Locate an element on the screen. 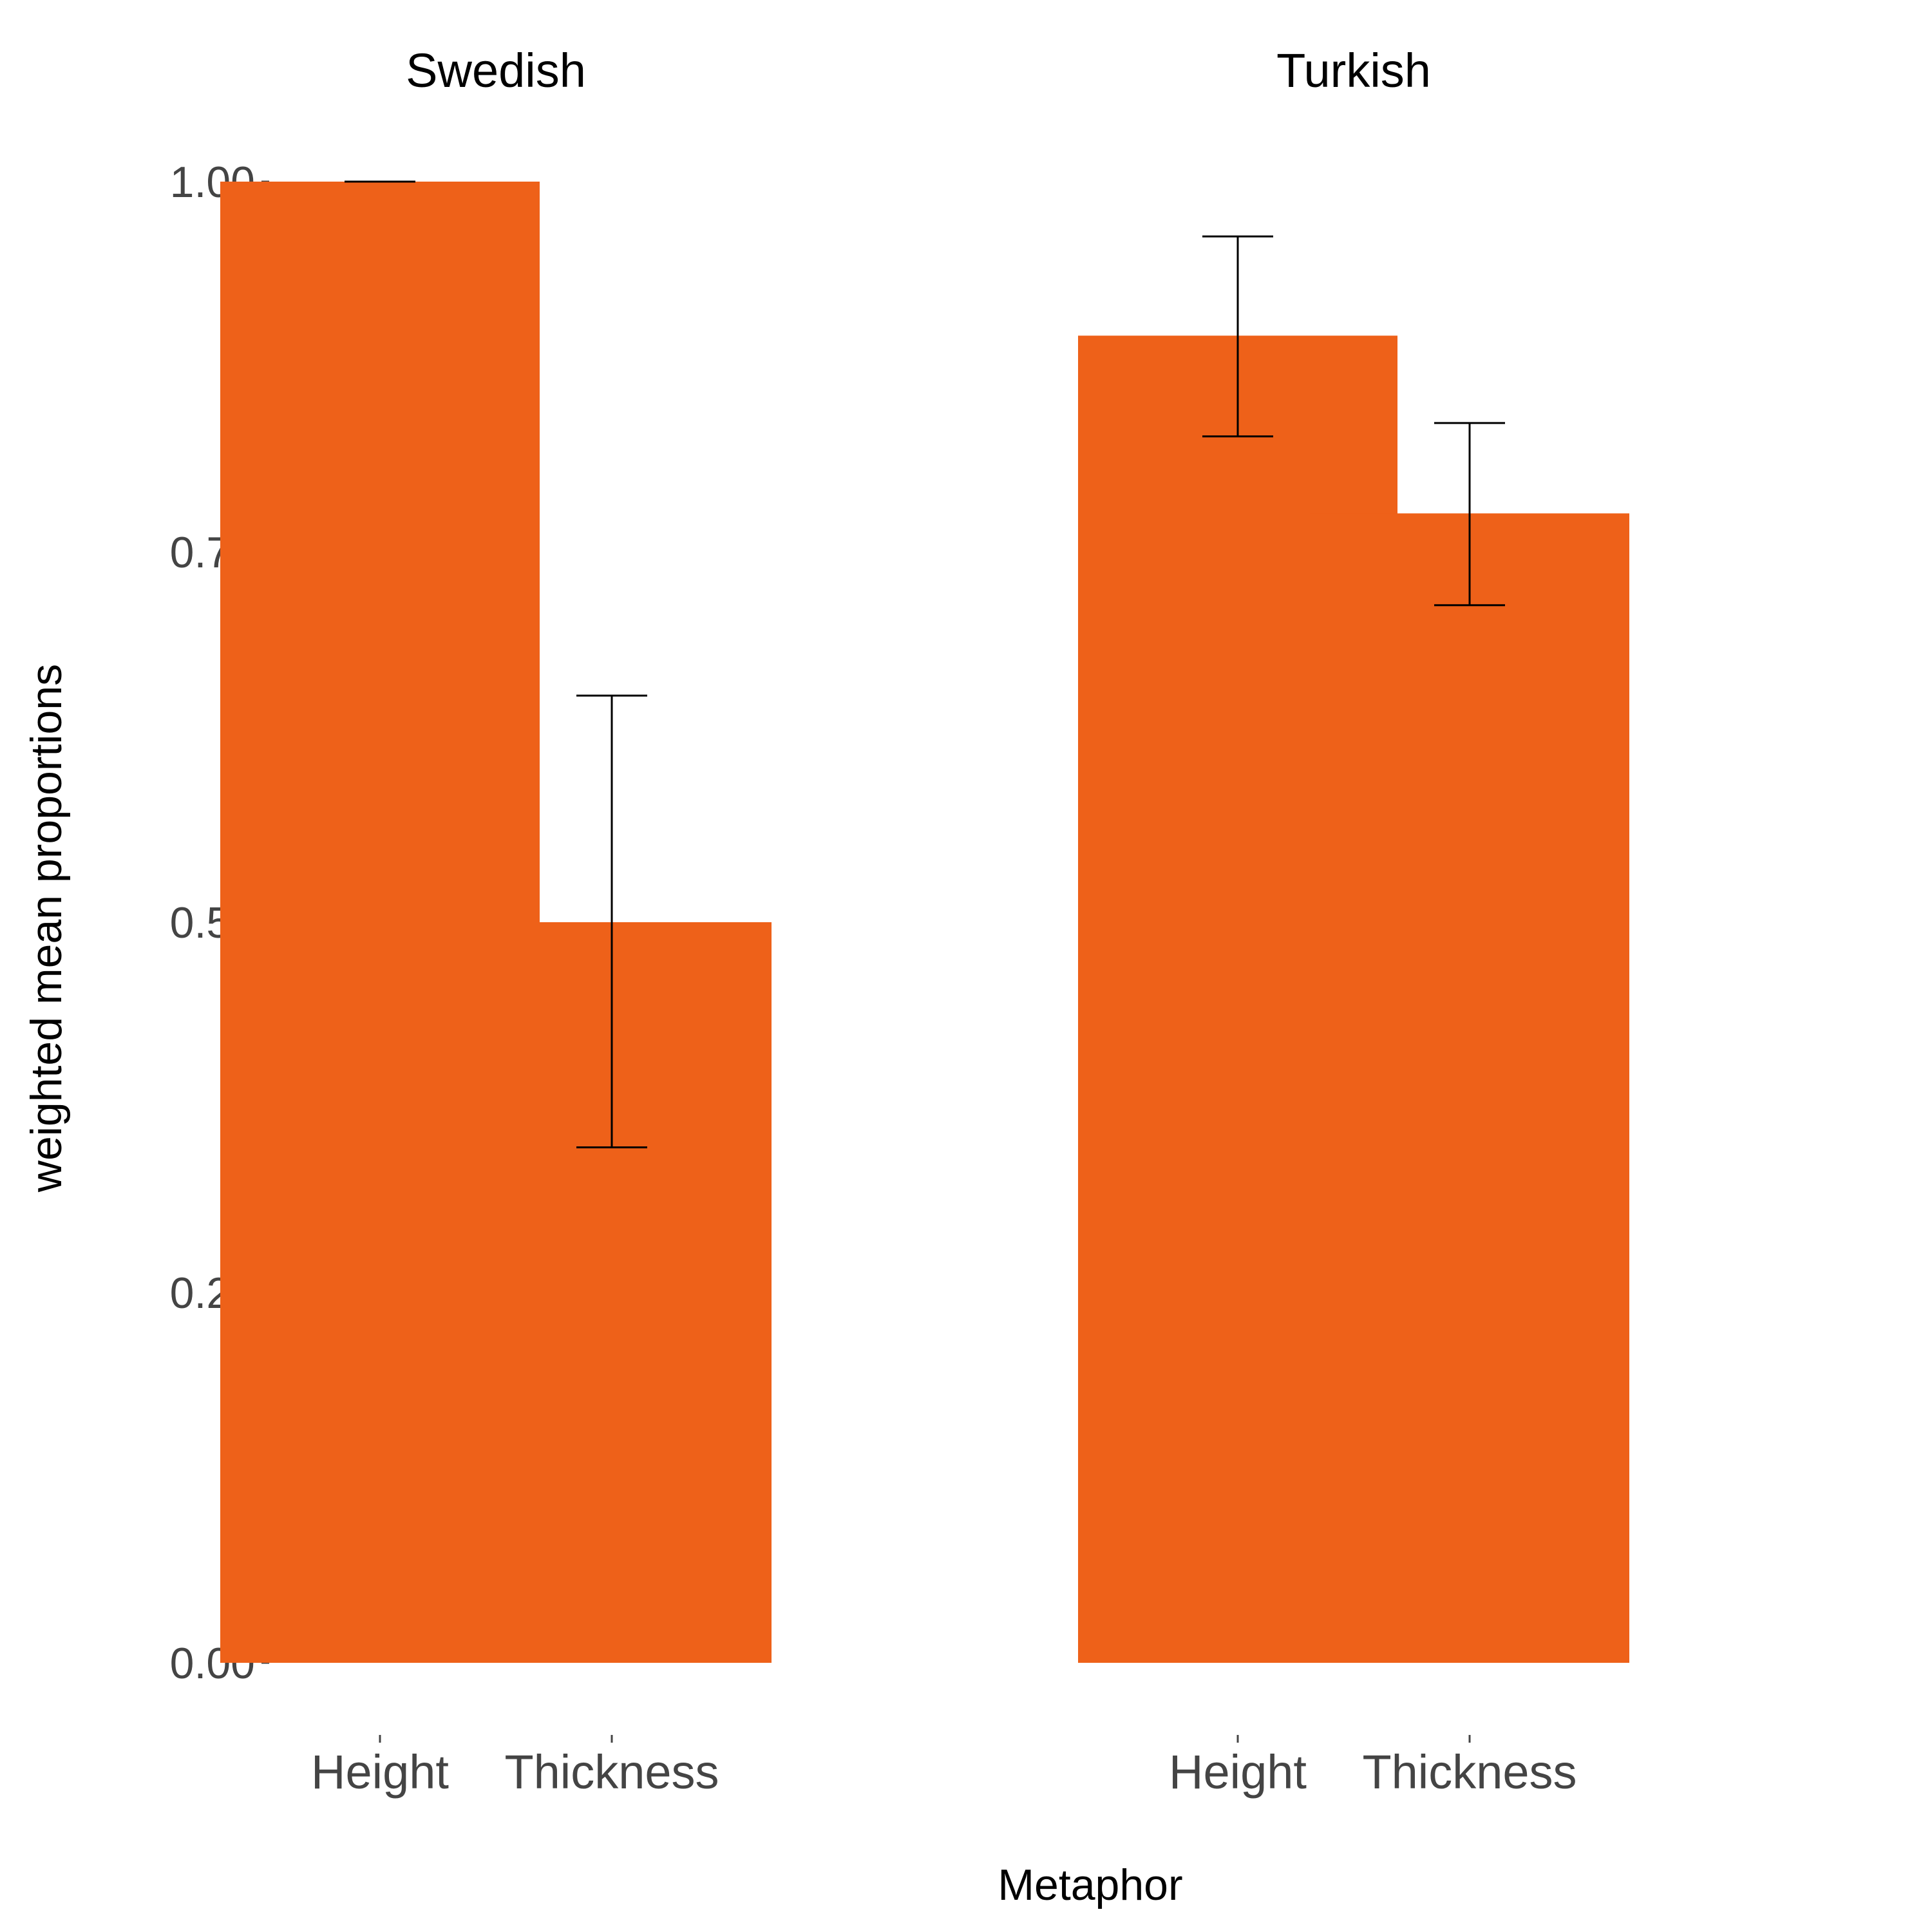 The height and width of the screenshot is (1932, 1932). panel-title-turkish: Turkish is located at coordinates (1353, 70).